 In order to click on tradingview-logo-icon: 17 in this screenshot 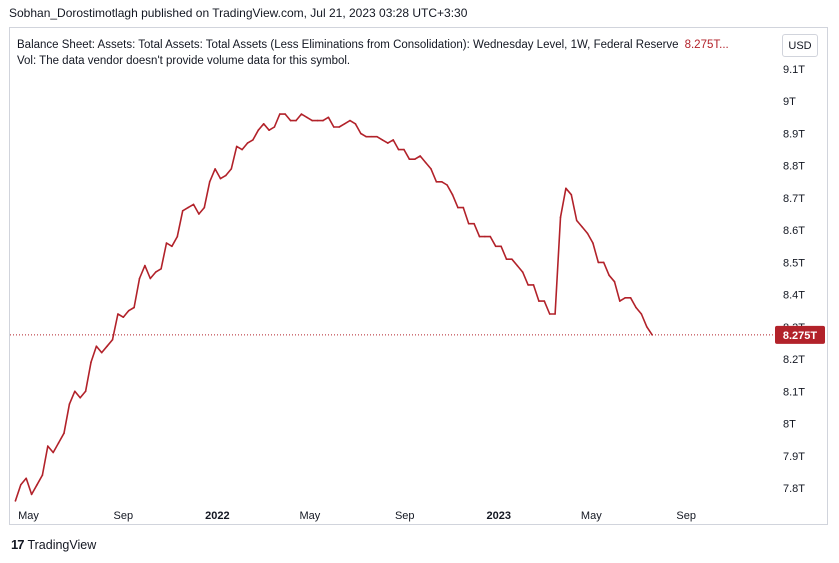, I will do `click(18, 544)`.